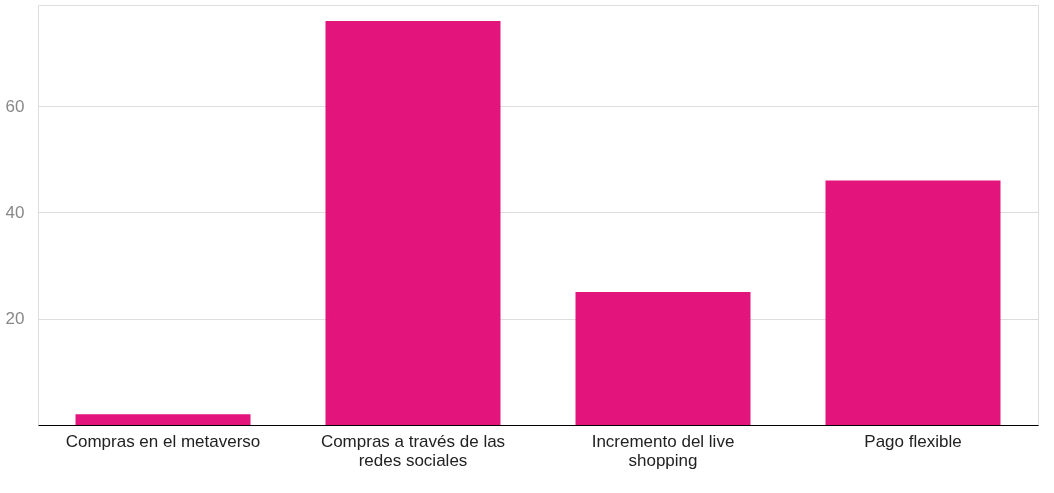 This screenshot has width=1054, height=493. I want to click on x-tick-label: Compras a través de las redes sociales, so click(413, 450).